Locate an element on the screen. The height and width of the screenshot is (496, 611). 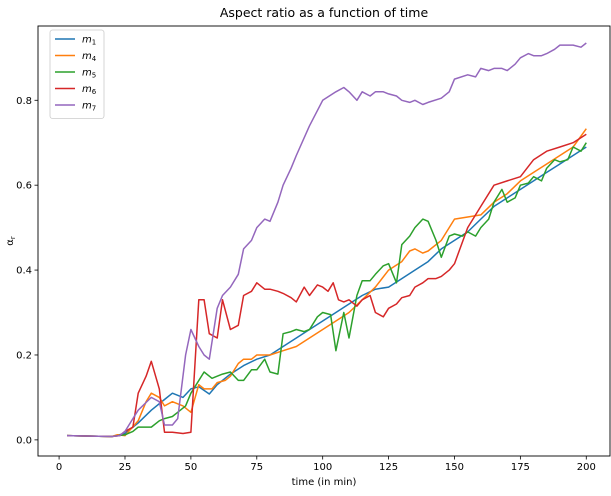
x-tick-label: 175 is located at coordinates (520, 467).